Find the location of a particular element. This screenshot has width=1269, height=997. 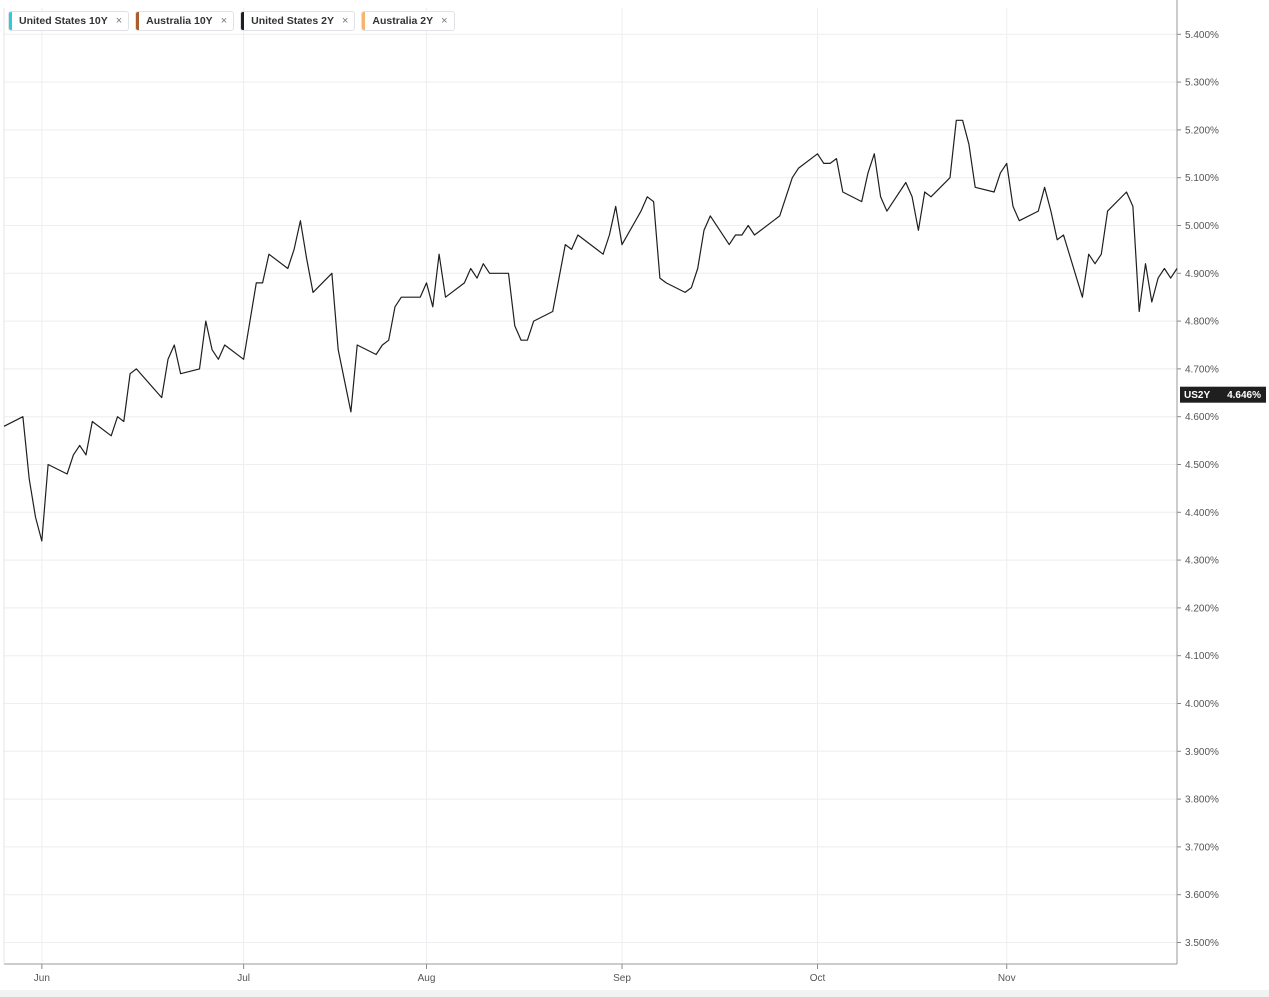

x-tick-label: Sep is located at coordinates (622, 978).